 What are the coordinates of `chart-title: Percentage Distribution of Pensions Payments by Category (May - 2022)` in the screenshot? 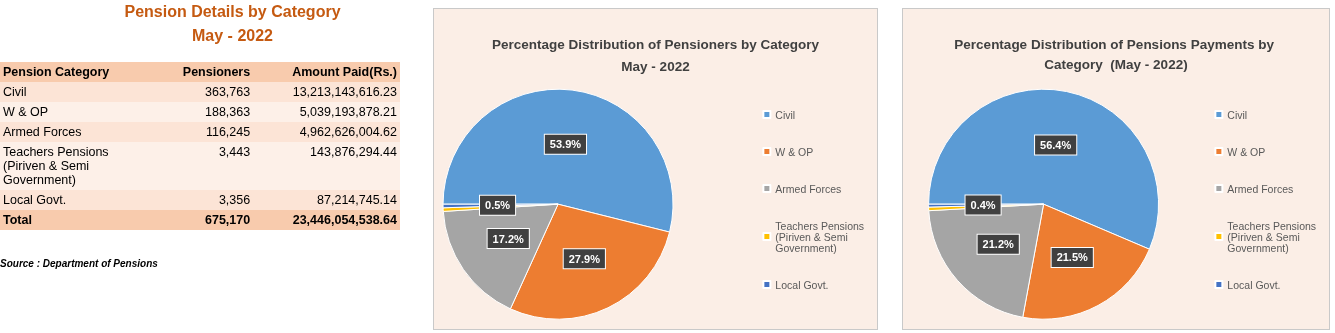 It's located at (1116, 54).